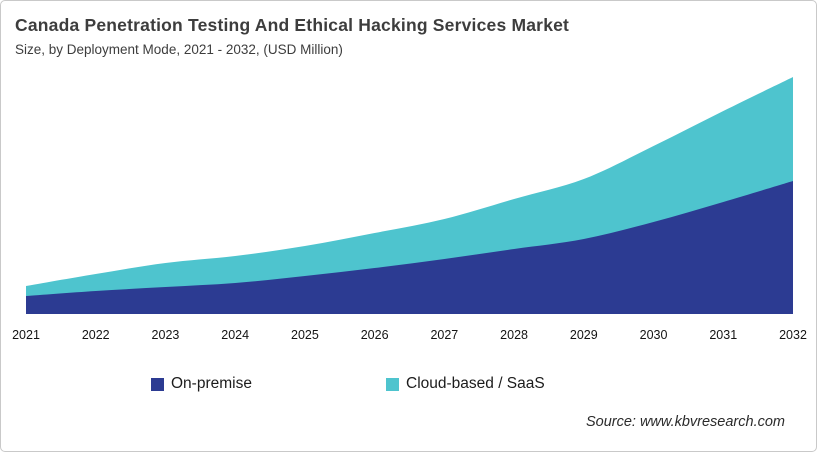 The image size is (817, 452). What do you see at coordinates (374, 335) in the screenshot?
I see `x-axis-label-2026: 2026` at bounding box center [374, 335].